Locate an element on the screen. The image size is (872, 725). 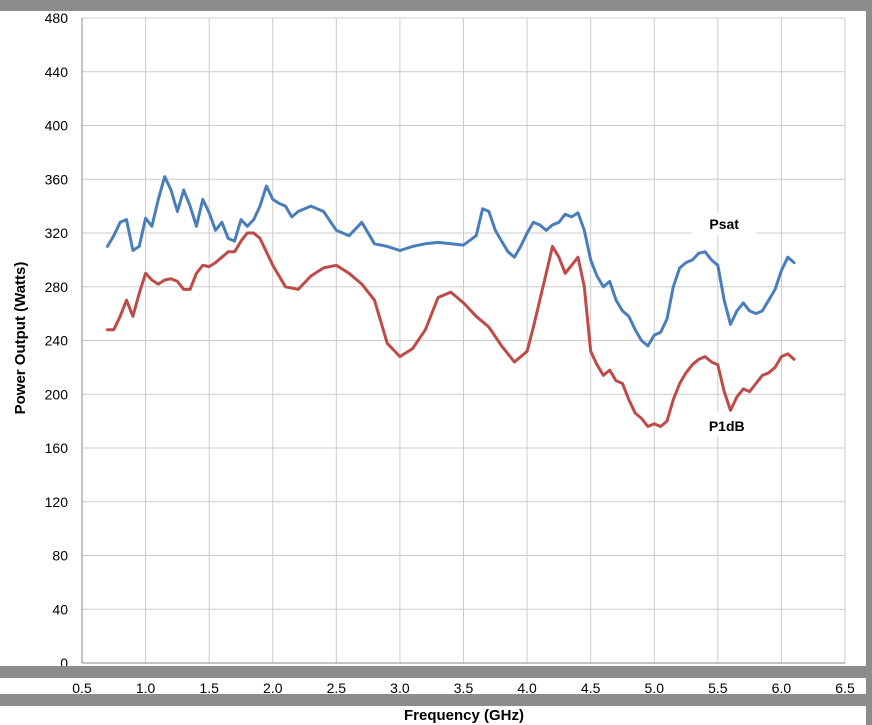
psat-label-box is located at coordinates (724, 223).